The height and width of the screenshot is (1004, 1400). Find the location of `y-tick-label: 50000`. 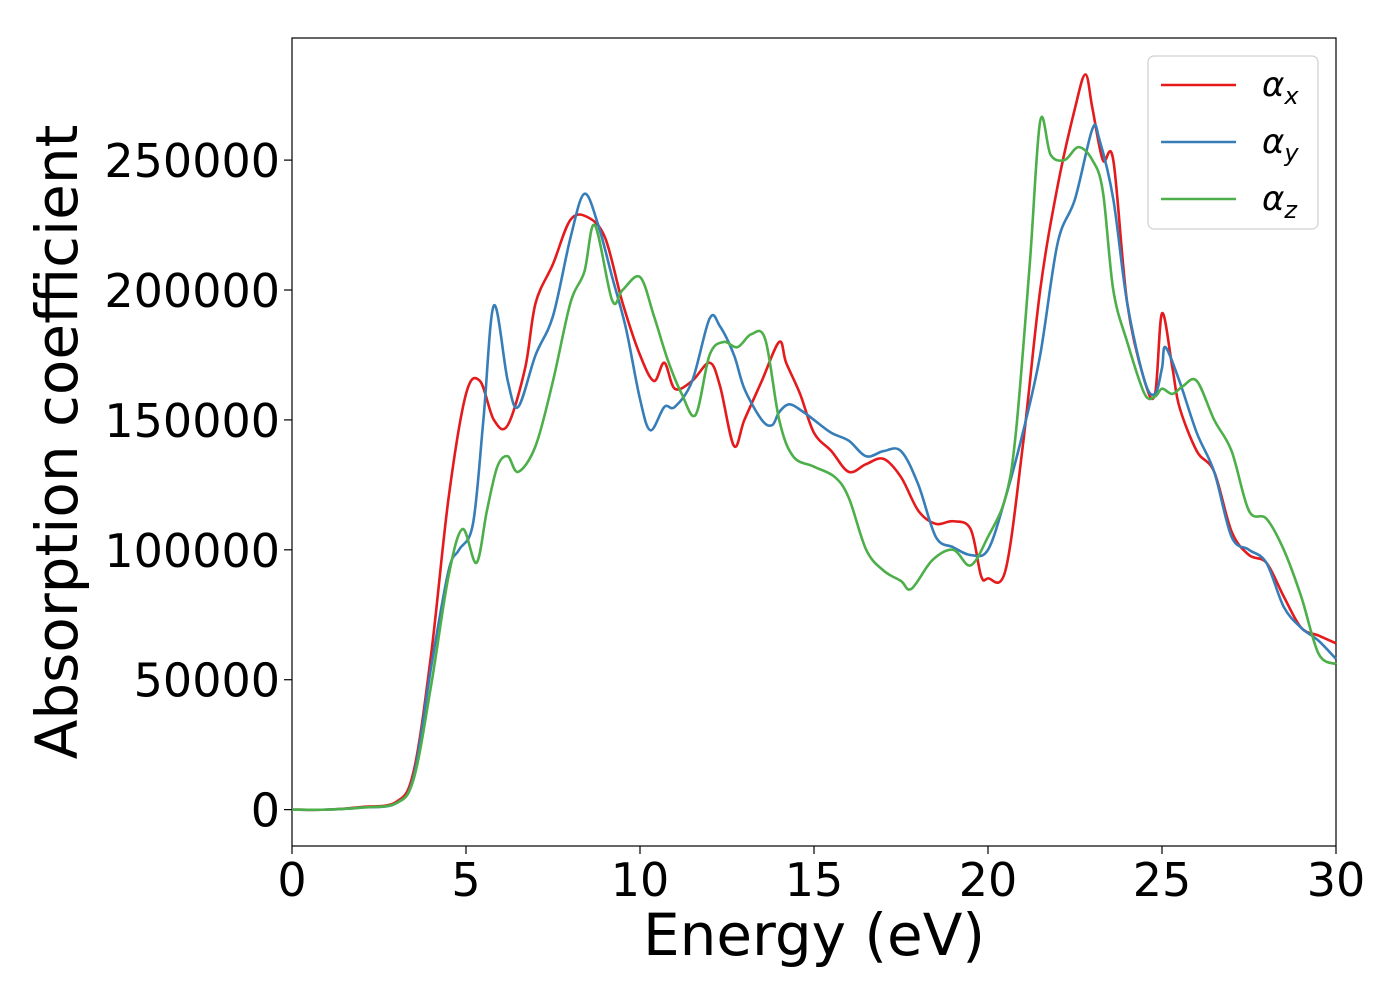

y-tick-label: 50000 is located at coordinates (207, 681).